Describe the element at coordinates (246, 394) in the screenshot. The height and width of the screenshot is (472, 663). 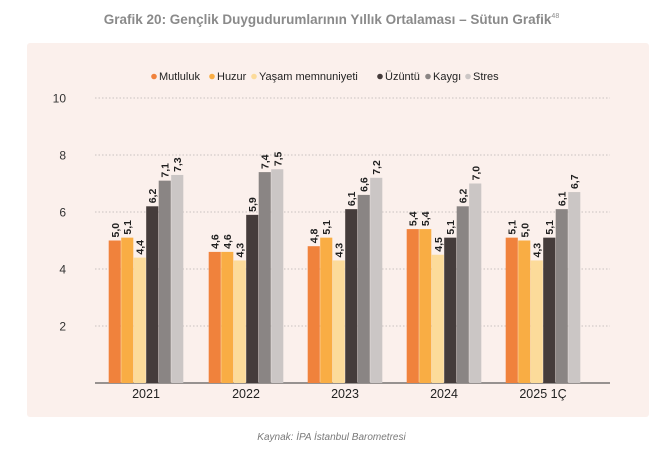
I see `x-tick-label: 2022` at that location.